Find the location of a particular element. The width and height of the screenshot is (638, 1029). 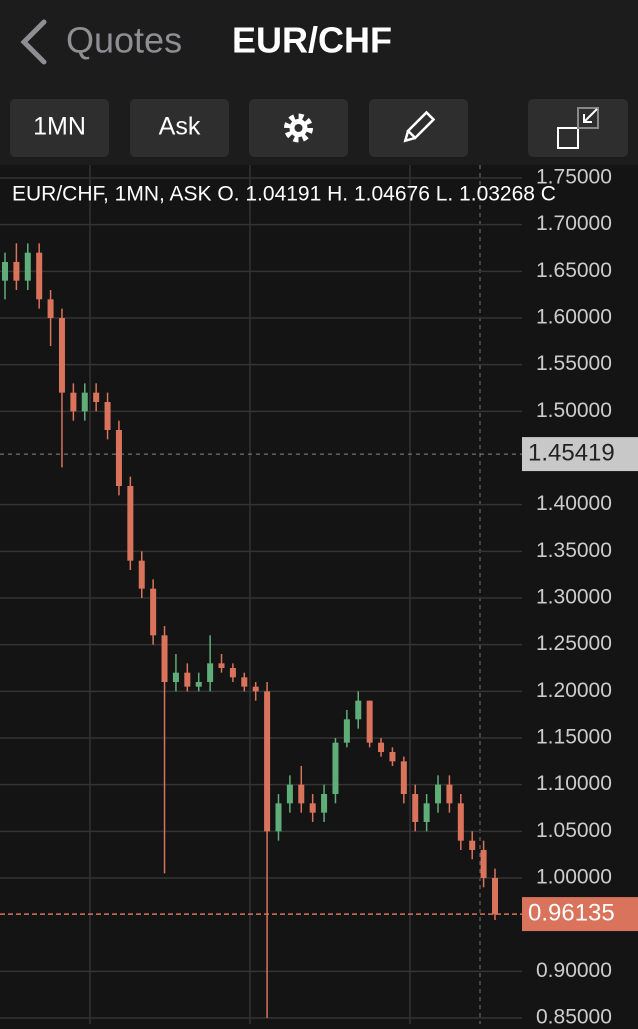

crosshair-label-box is located at coordinates (580, 454).